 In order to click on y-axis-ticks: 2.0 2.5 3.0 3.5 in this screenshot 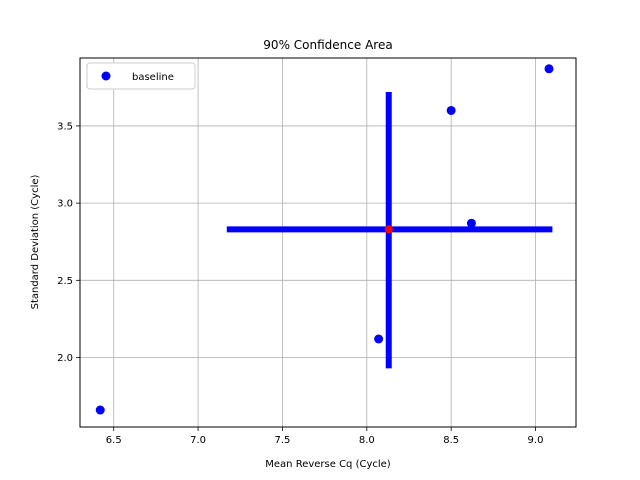, I will do `click(68, 242)`.